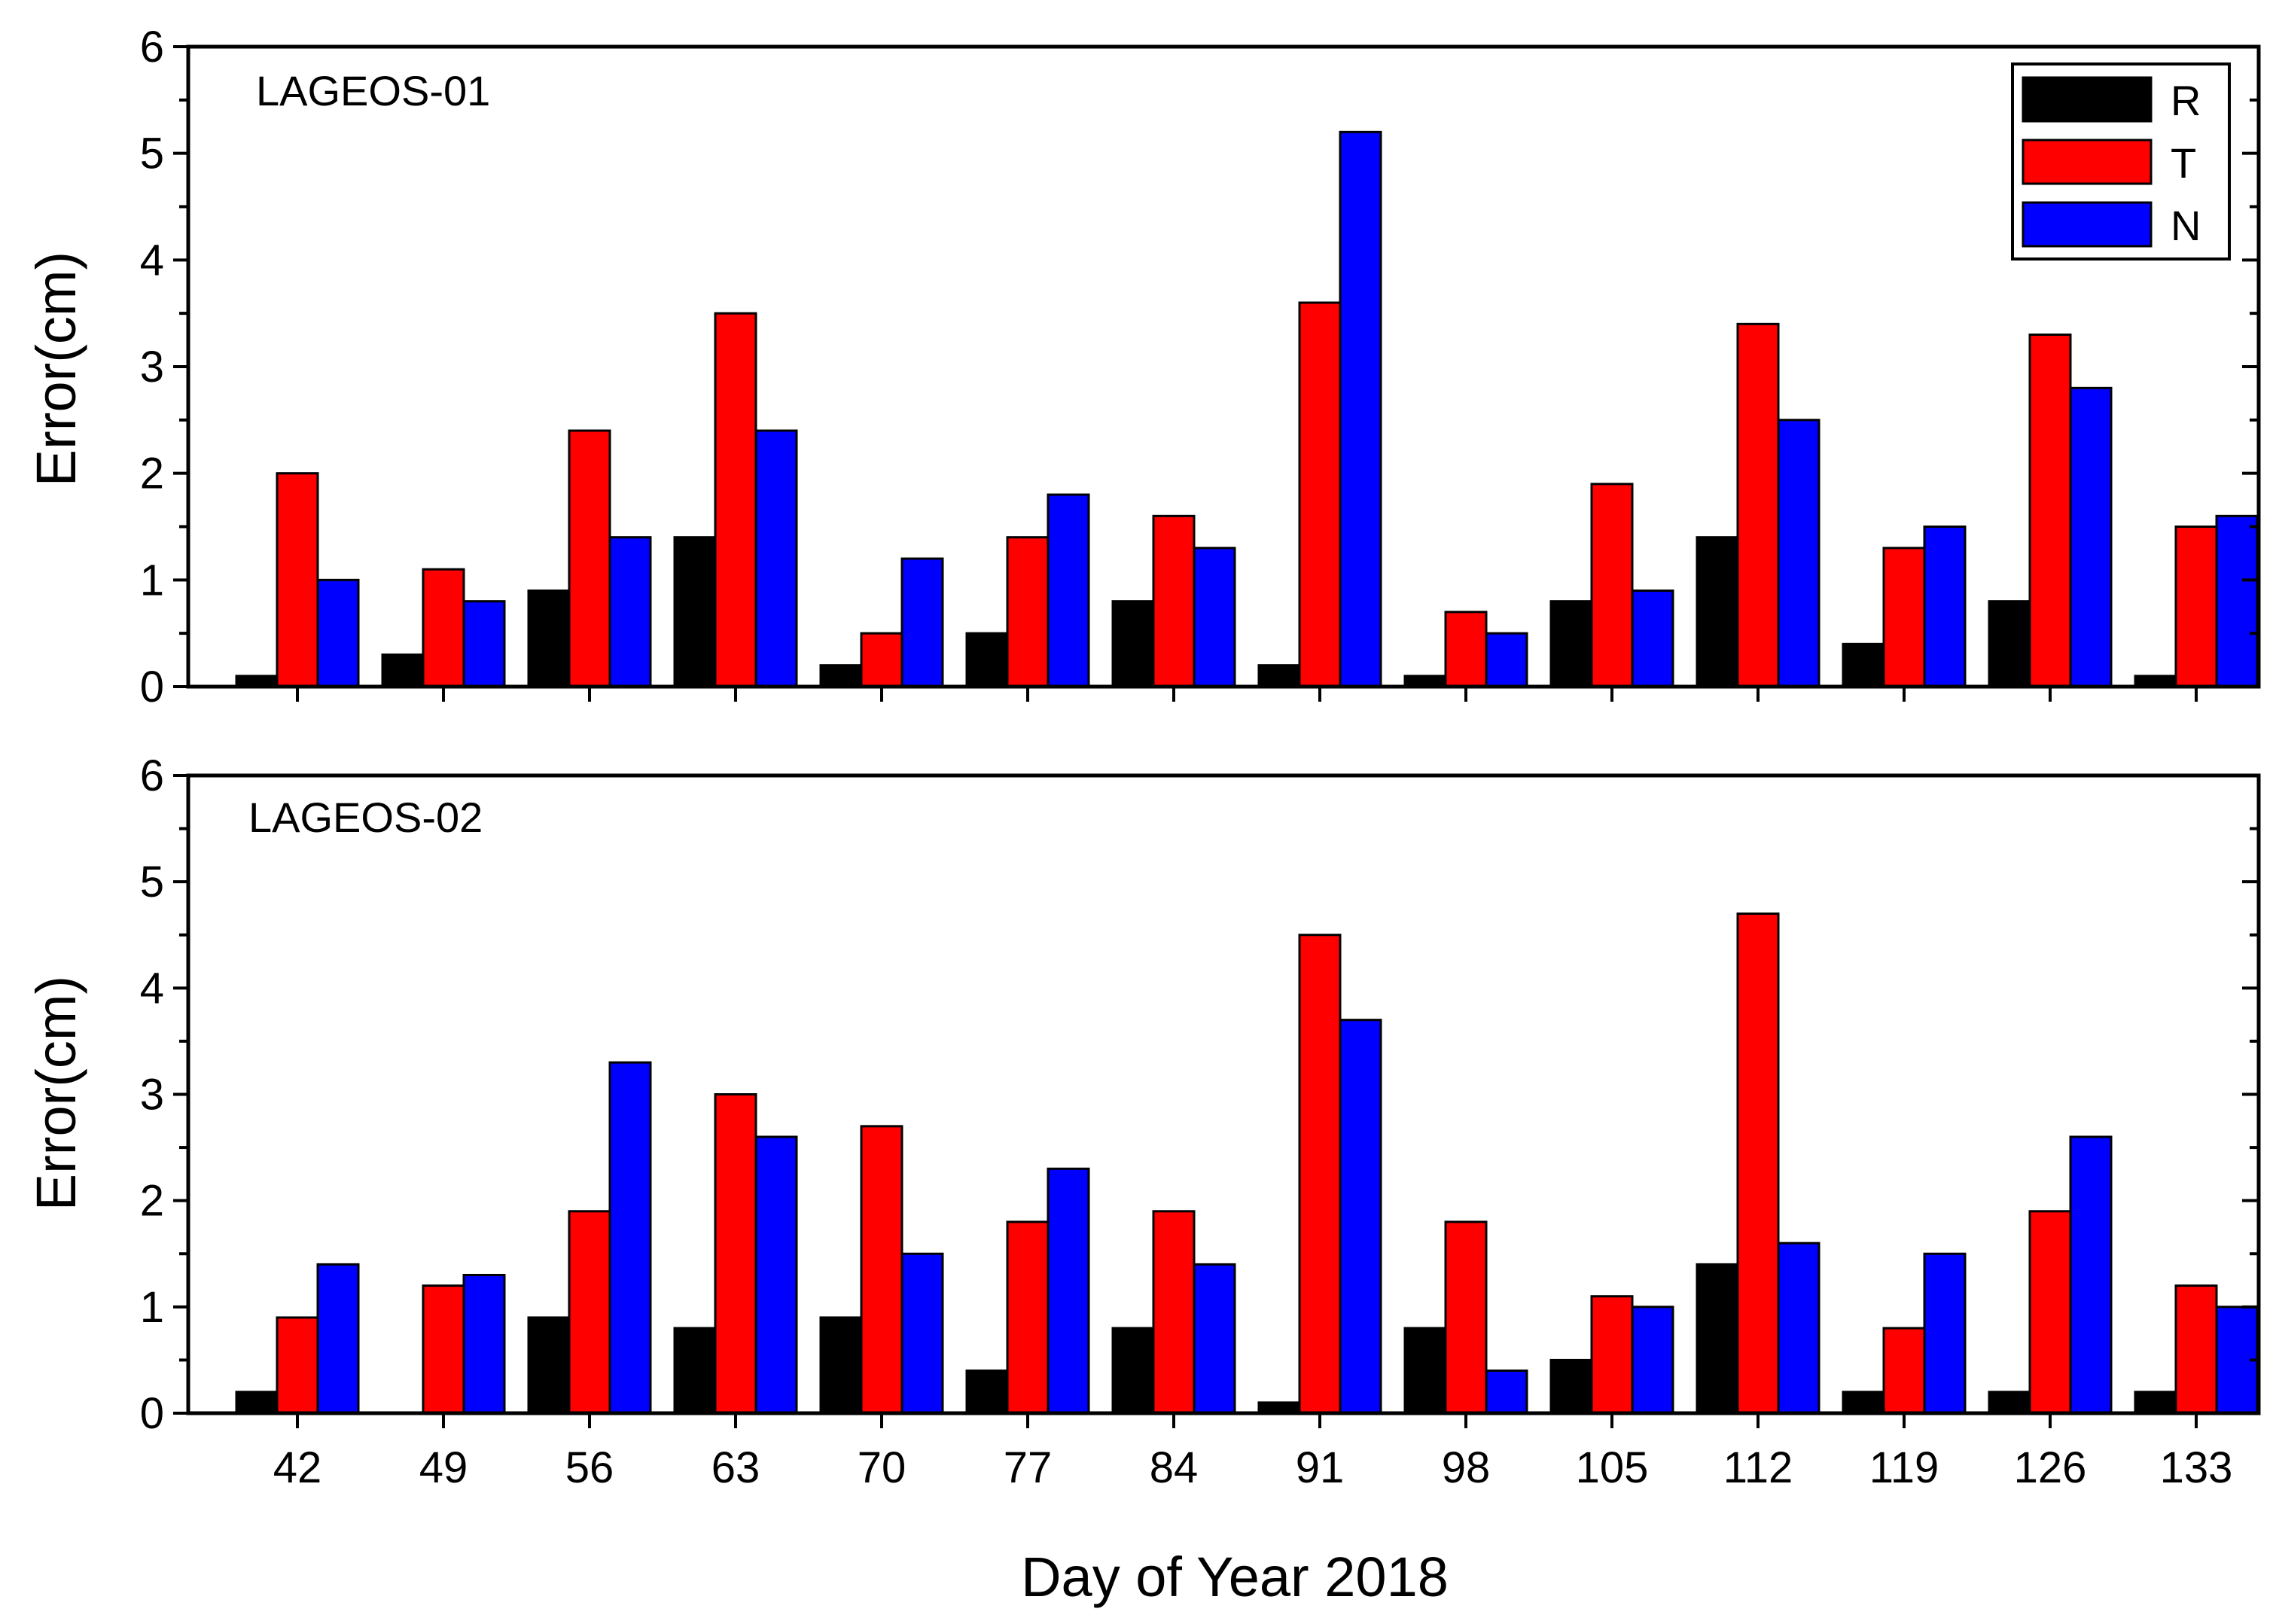 This screenshot has width=2276, height=1624. I want to click on x-tick-label-112: 112, so click(1758, 1467).